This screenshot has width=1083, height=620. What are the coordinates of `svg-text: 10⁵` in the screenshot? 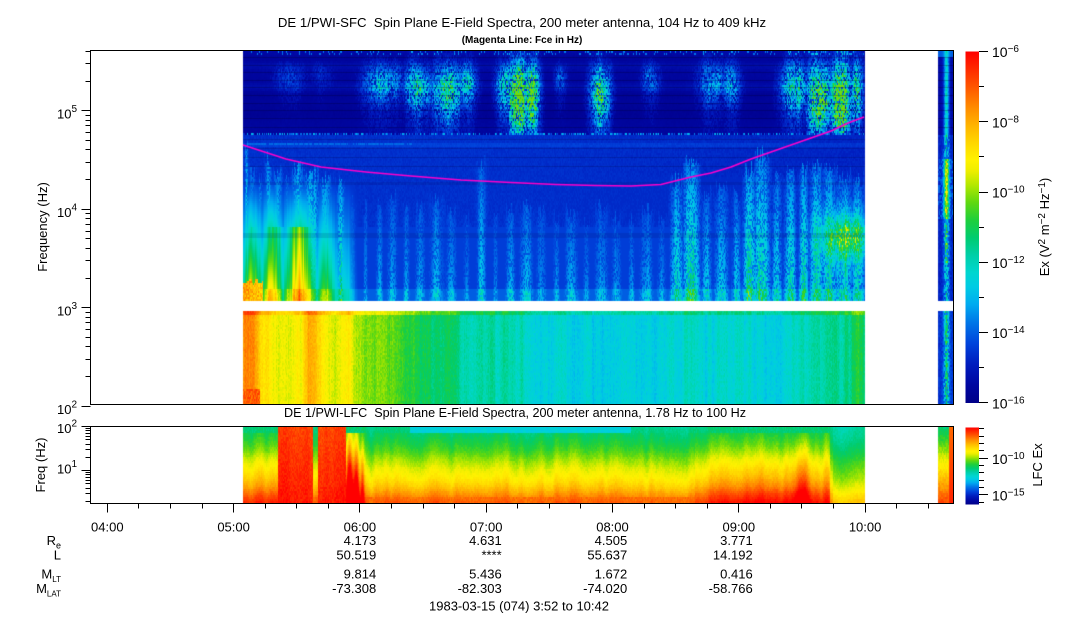 It's located at (67, 113).